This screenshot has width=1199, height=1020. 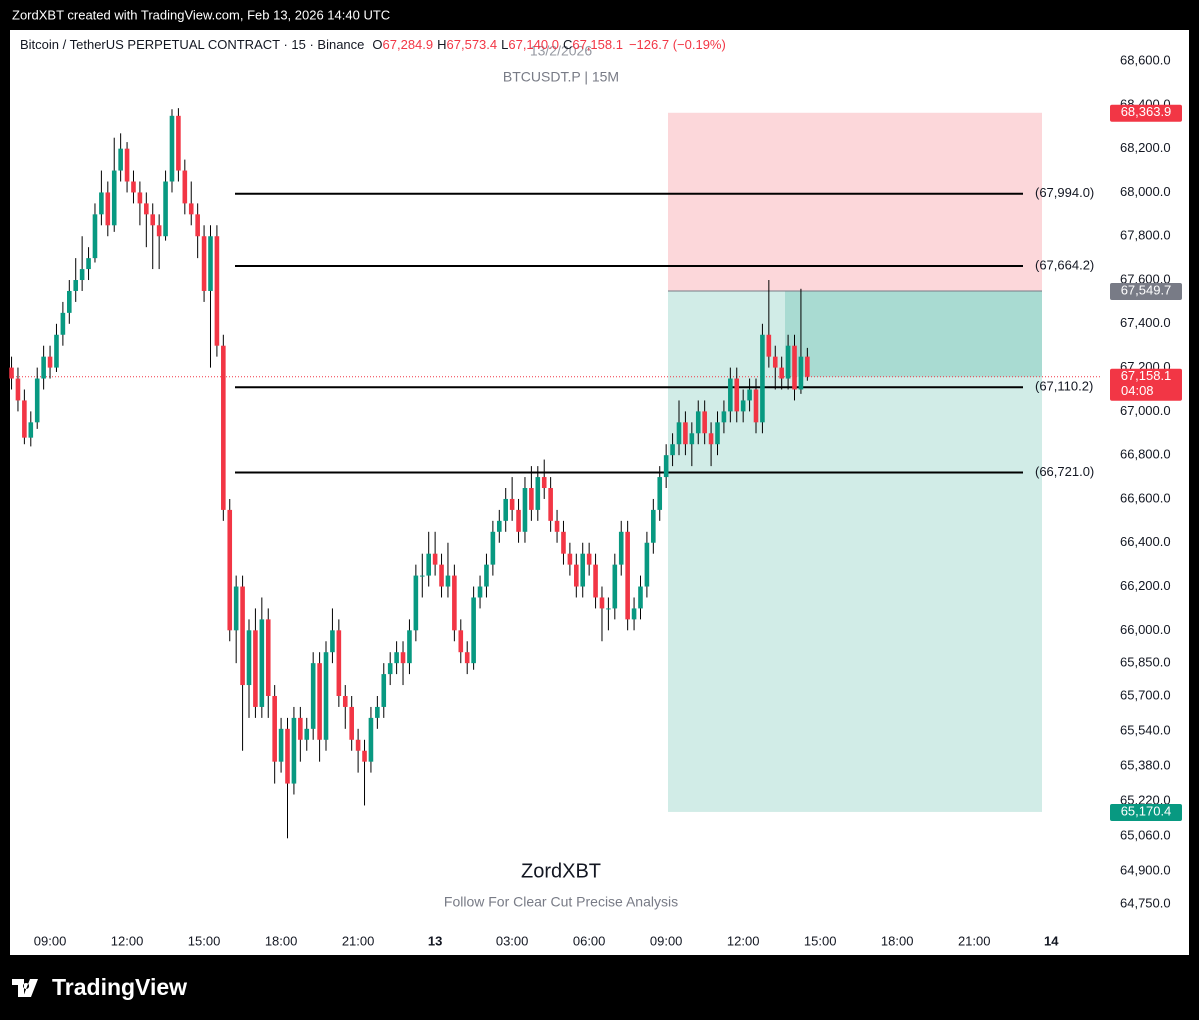 I want to click on y-tick-label: 65,700.0, so click(x=1145, y=694).